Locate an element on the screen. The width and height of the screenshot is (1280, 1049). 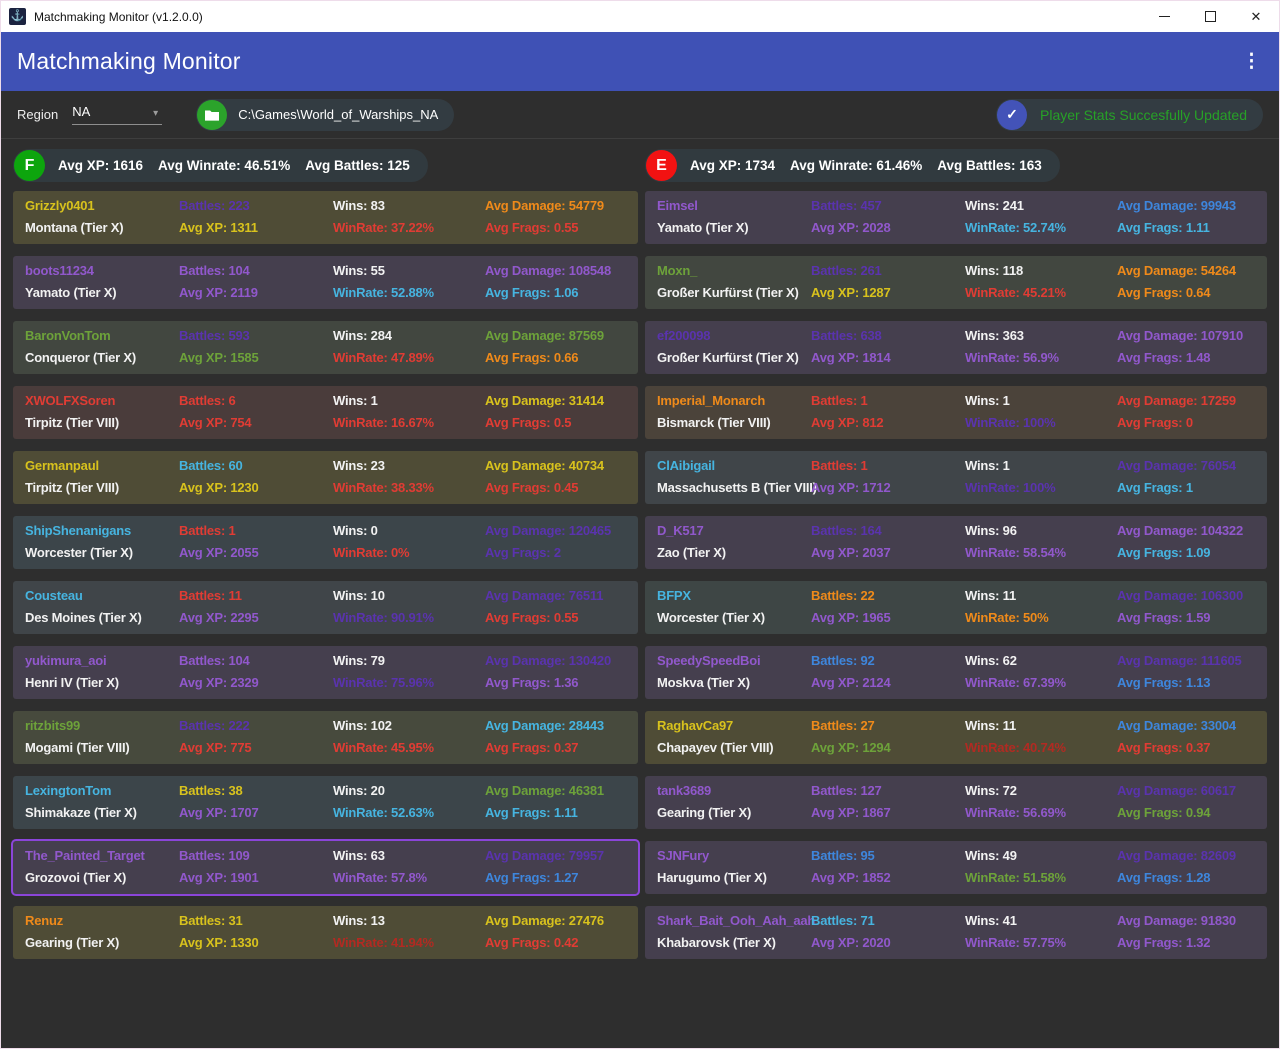
player-wins: Wins: 11 is located at coordinates (991, 725).